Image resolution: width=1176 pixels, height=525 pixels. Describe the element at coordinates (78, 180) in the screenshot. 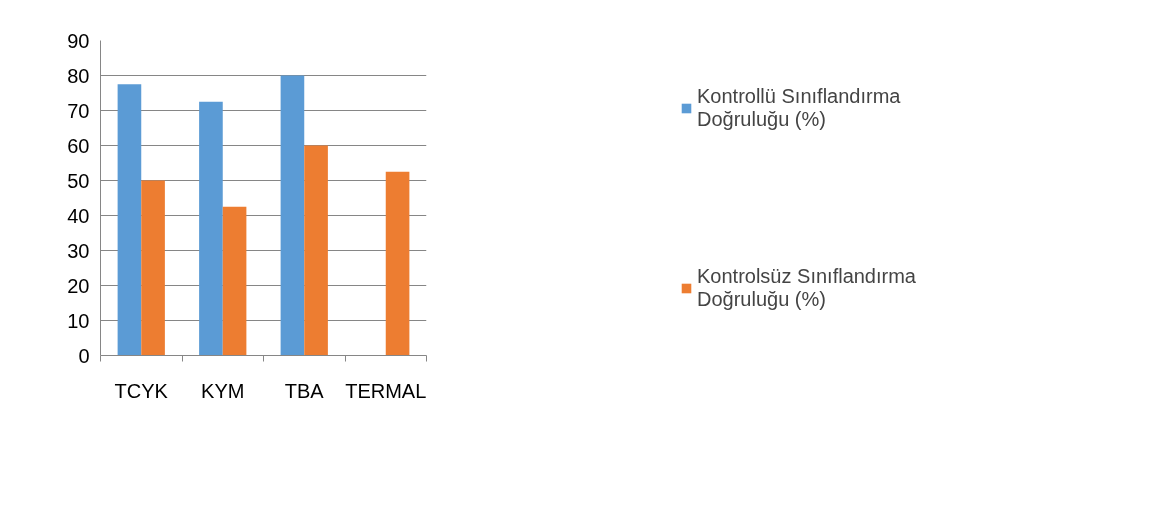

I see `y-tick-label: 50` at that location.